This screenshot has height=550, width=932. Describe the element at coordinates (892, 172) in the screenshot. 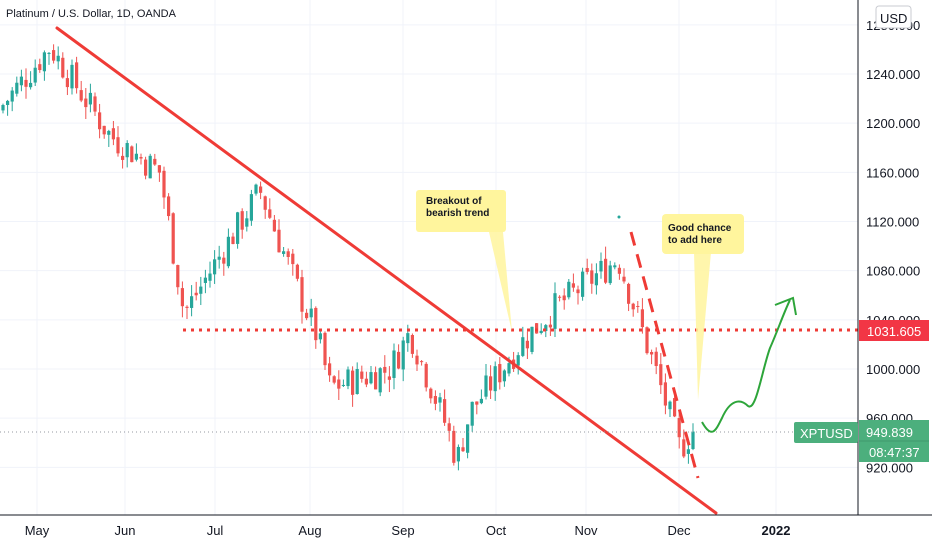

I see `price-tick-label: 1160.000` at that location.